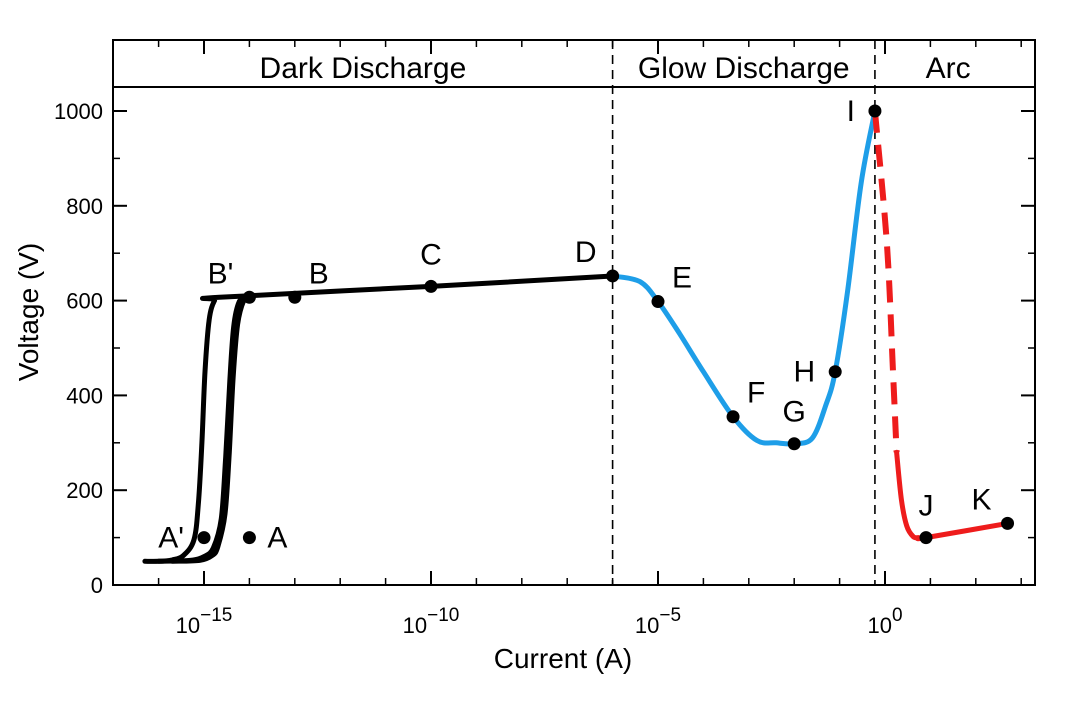 This screenshot has width=1074, height=702. I want to click on region-label-1: Glow Discharge, so click(744, 68).